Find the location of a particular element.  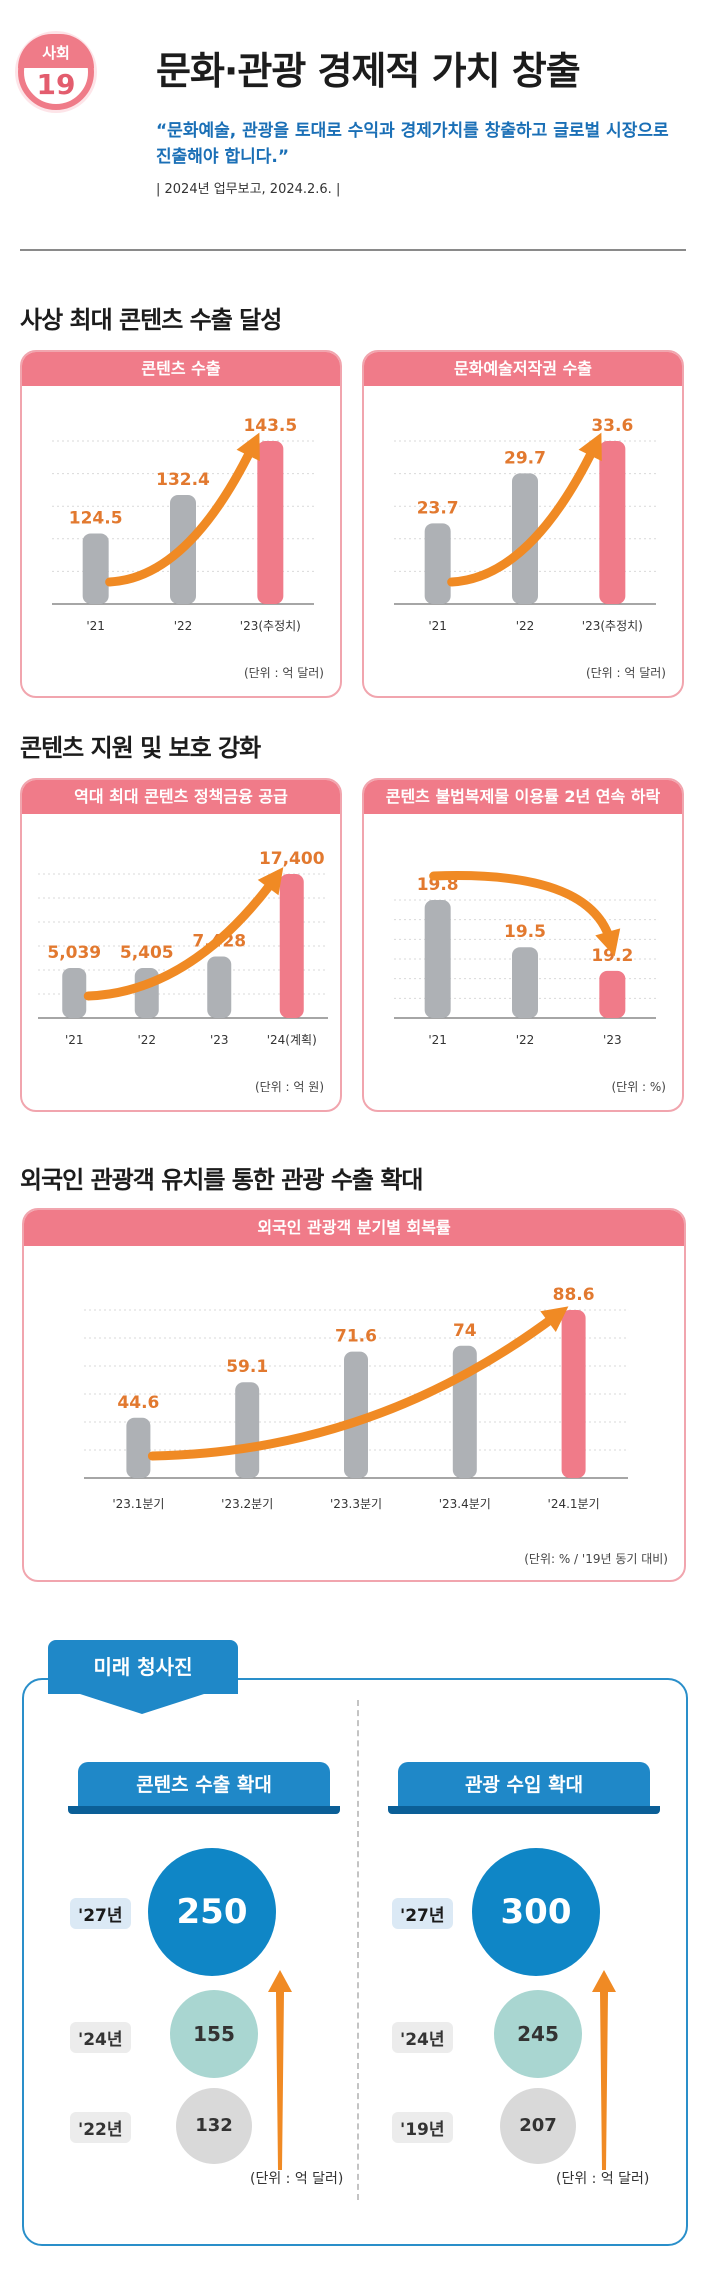

chart-title: 콘텐츠 불법복제물 이용률 2년 연속 하락 is located at coordinates (523, 797).